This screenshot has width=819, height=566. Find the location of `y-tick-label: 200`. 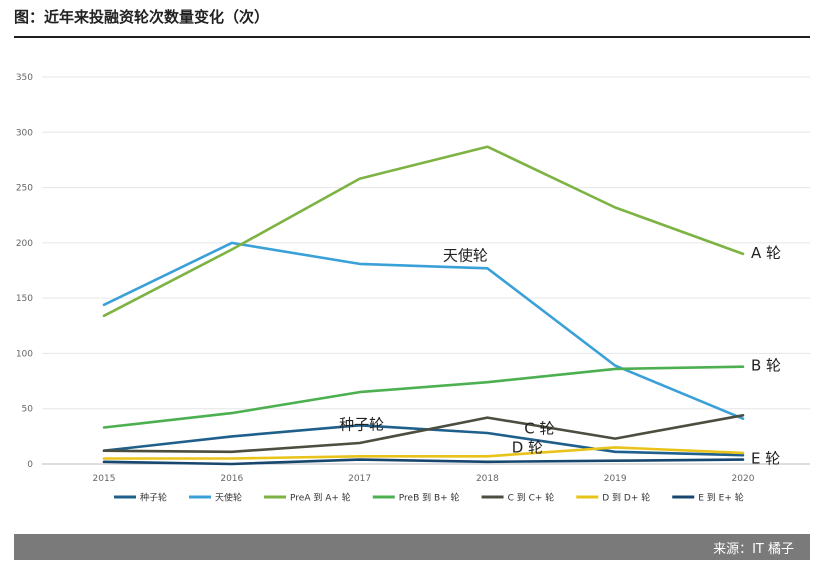

y-tick-label: 200 is located at coordinates (24, 244).